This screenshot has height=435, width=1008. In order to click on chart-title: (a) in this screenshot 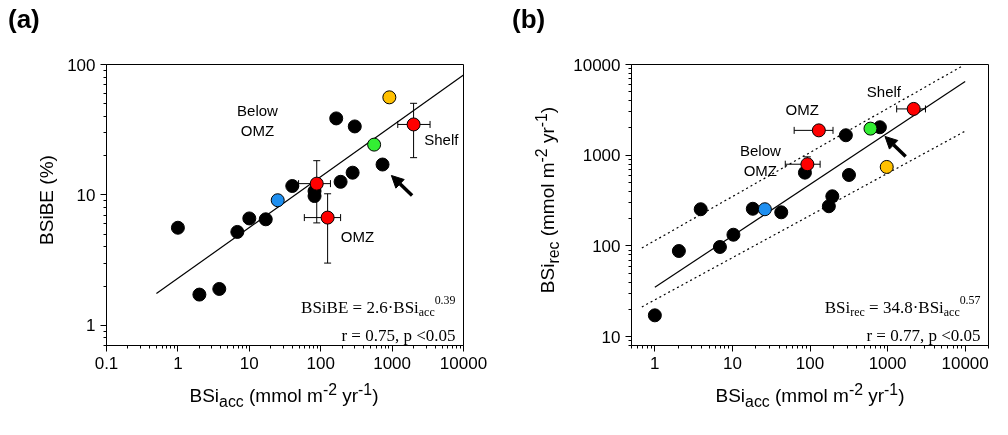, I will do `click(23, 19)`.